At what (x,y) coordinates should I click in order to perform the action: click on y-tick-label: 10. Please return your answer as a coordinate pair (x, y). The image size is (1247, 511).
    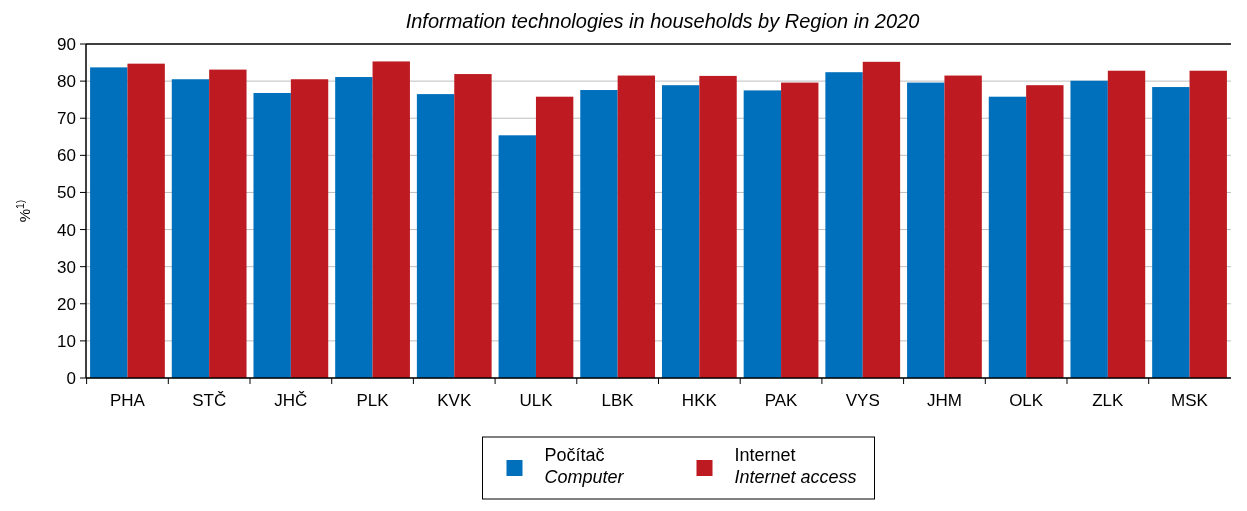
    Looking at the image, I should click on (66, 341).